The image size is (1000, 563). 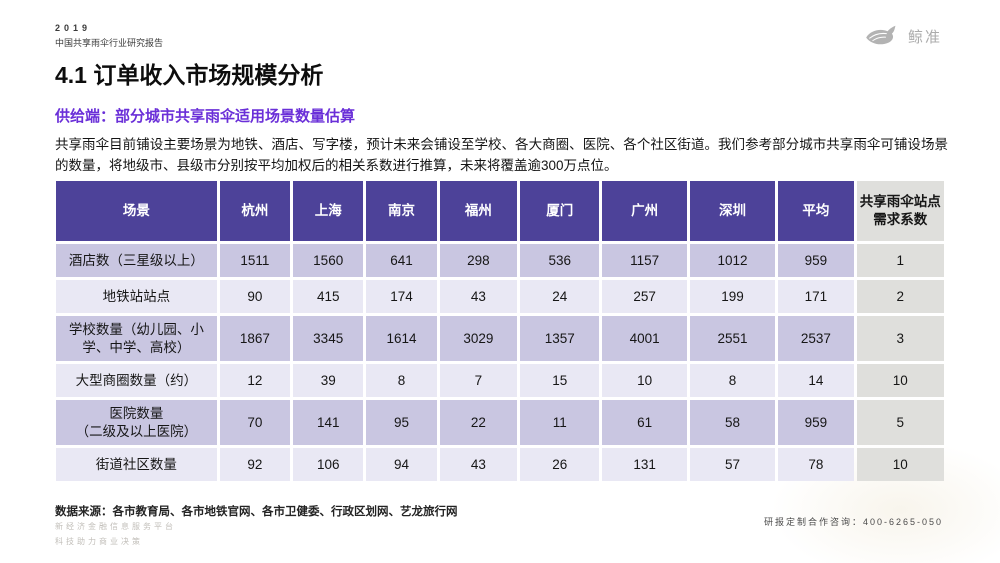 What do you see at coordinates (478, 338) in the screenshot?
I see `cell-value: 3029` at bounding box center [478, 338].